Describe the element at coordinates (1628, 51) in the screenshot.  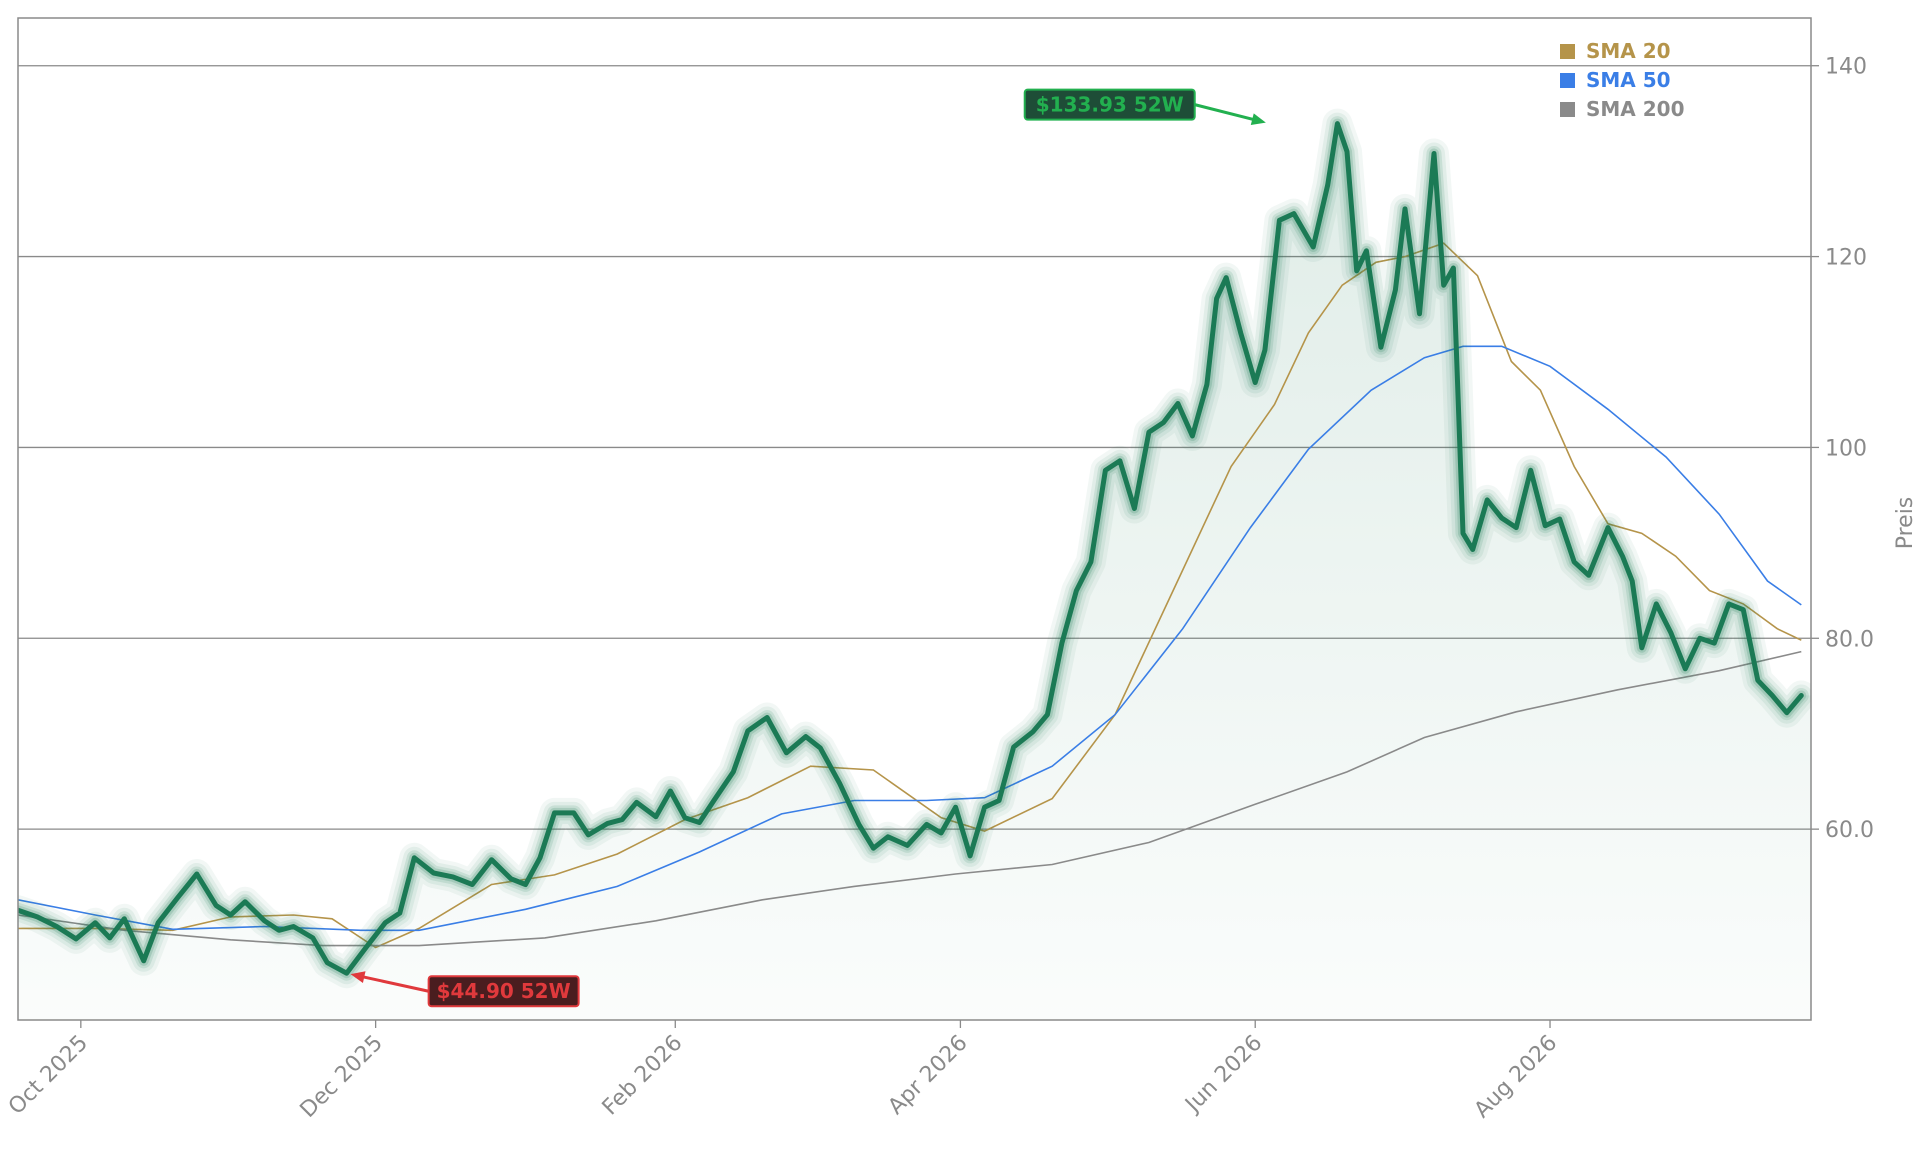
I see `legend-label: SMA 20` at that location.